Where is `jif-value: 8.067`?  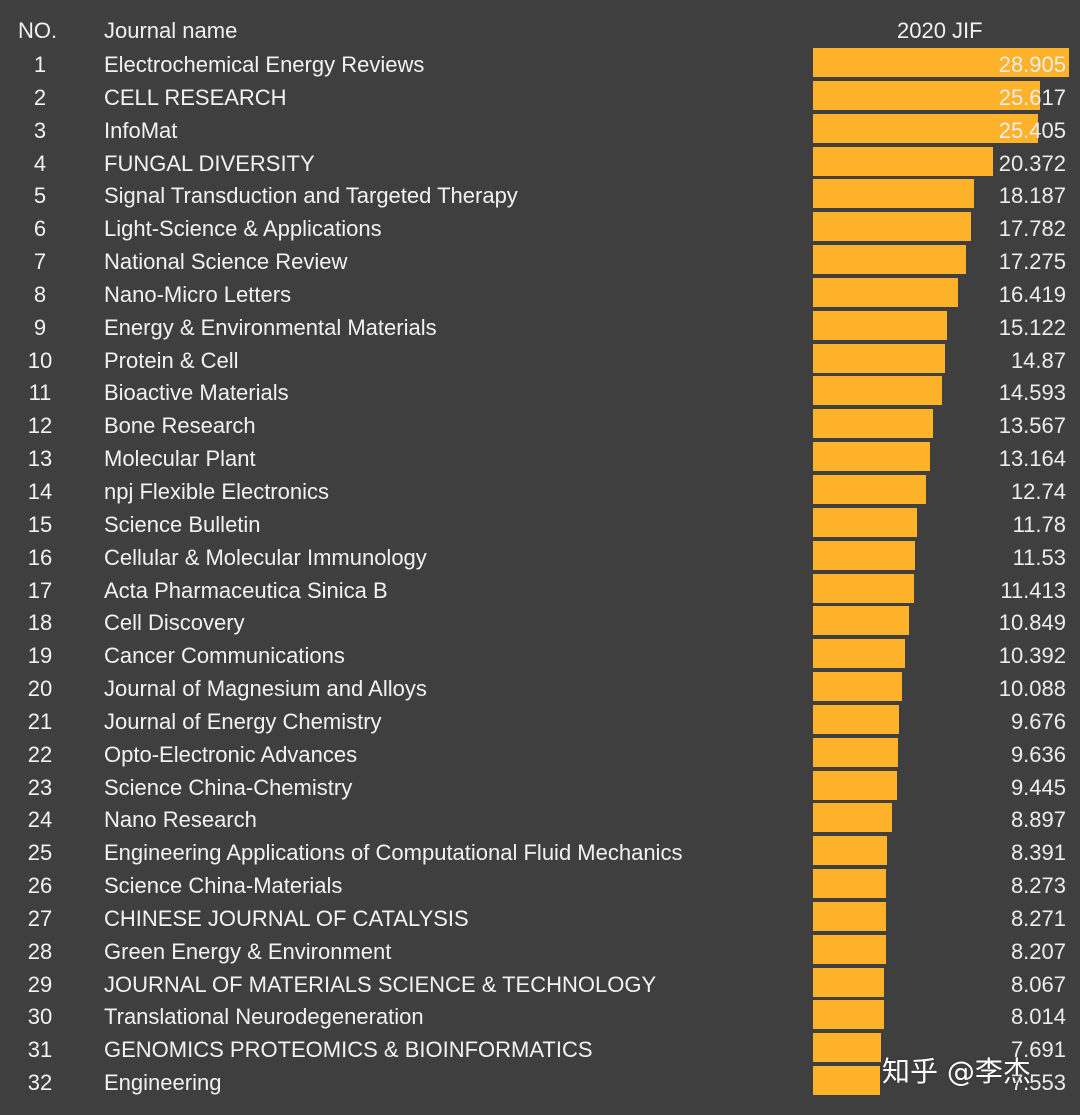 jif-value: 8.067 is located at coordinates (1038, 984).